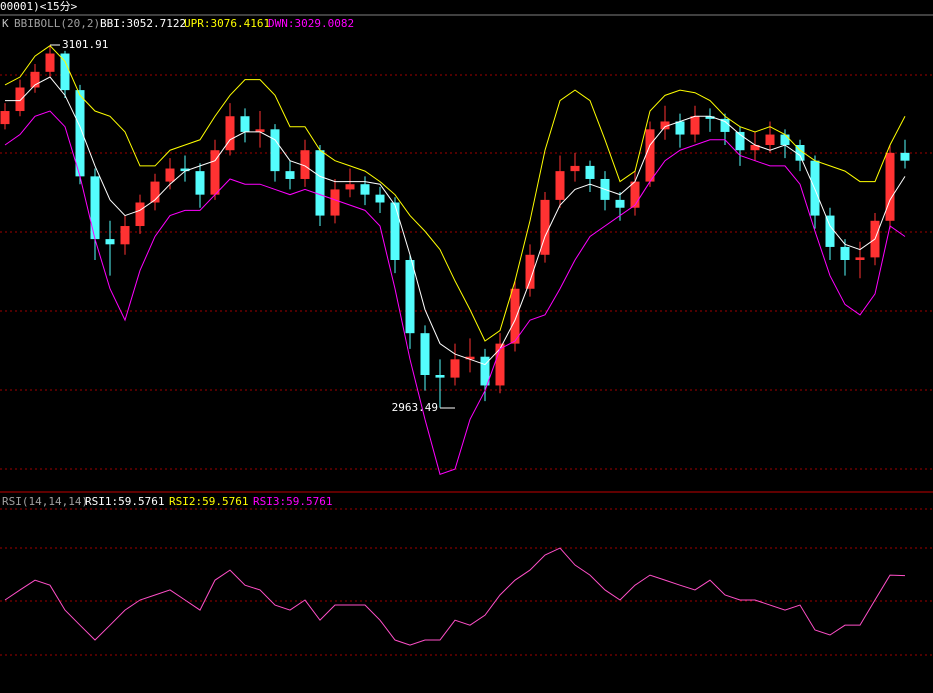  What do you see at coordinates (85, 44) in the screenshot?
I see `high-annotation: 3101.91` at bounding box center [85, 44].